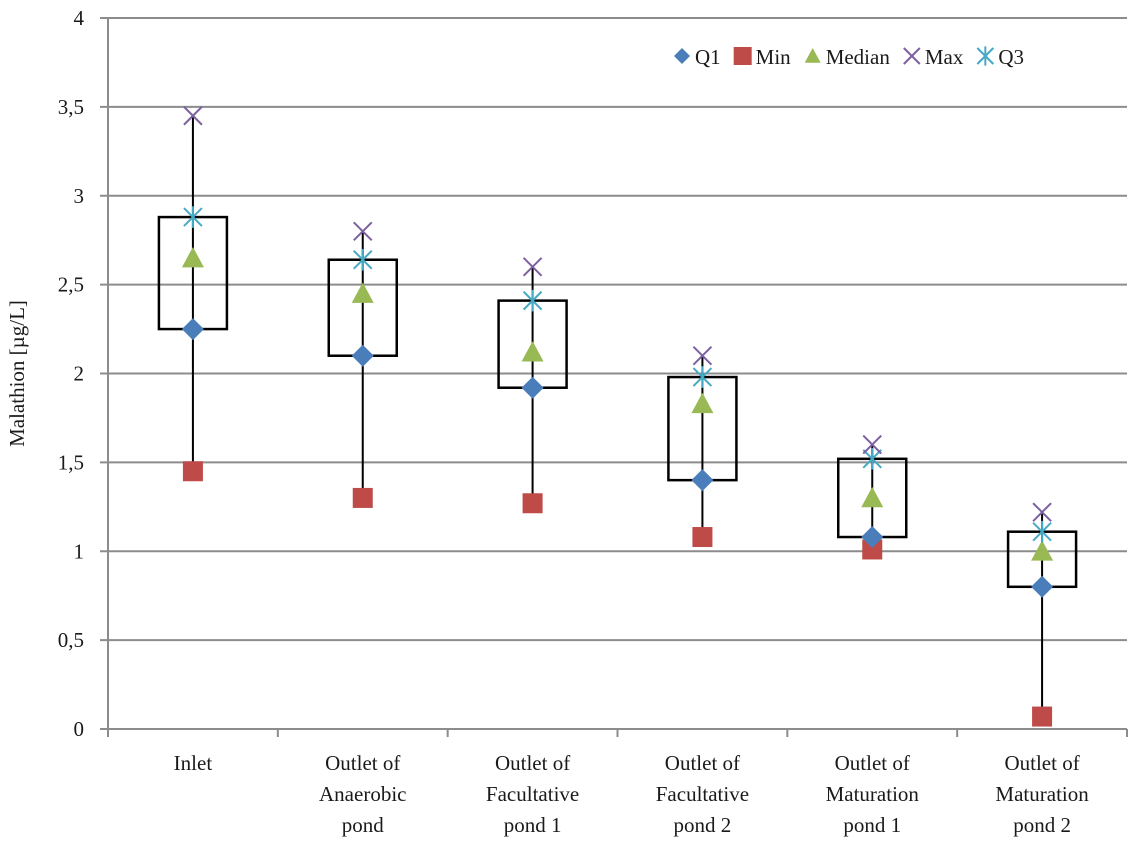 This screenshot has width=1141, height=848. I want to click on x-category-label-line: Inlet, so click(193, 763).